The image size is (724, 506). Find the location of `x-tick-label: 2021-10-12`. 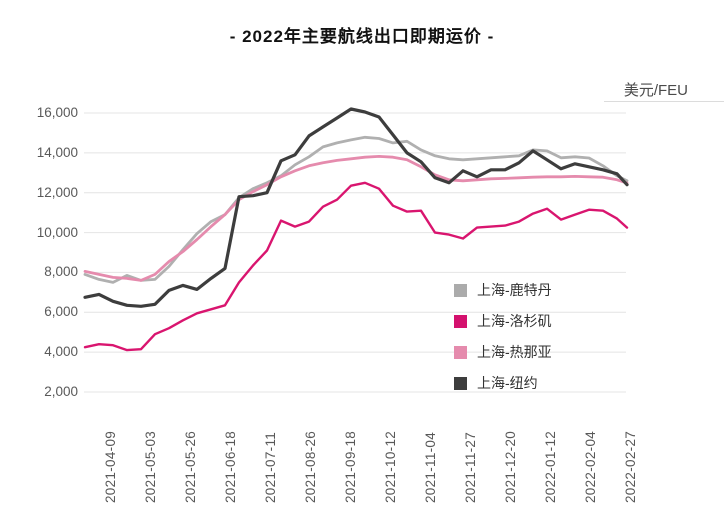

x-tick-label: 2021-10-12 is located at coordinates (390, 466).